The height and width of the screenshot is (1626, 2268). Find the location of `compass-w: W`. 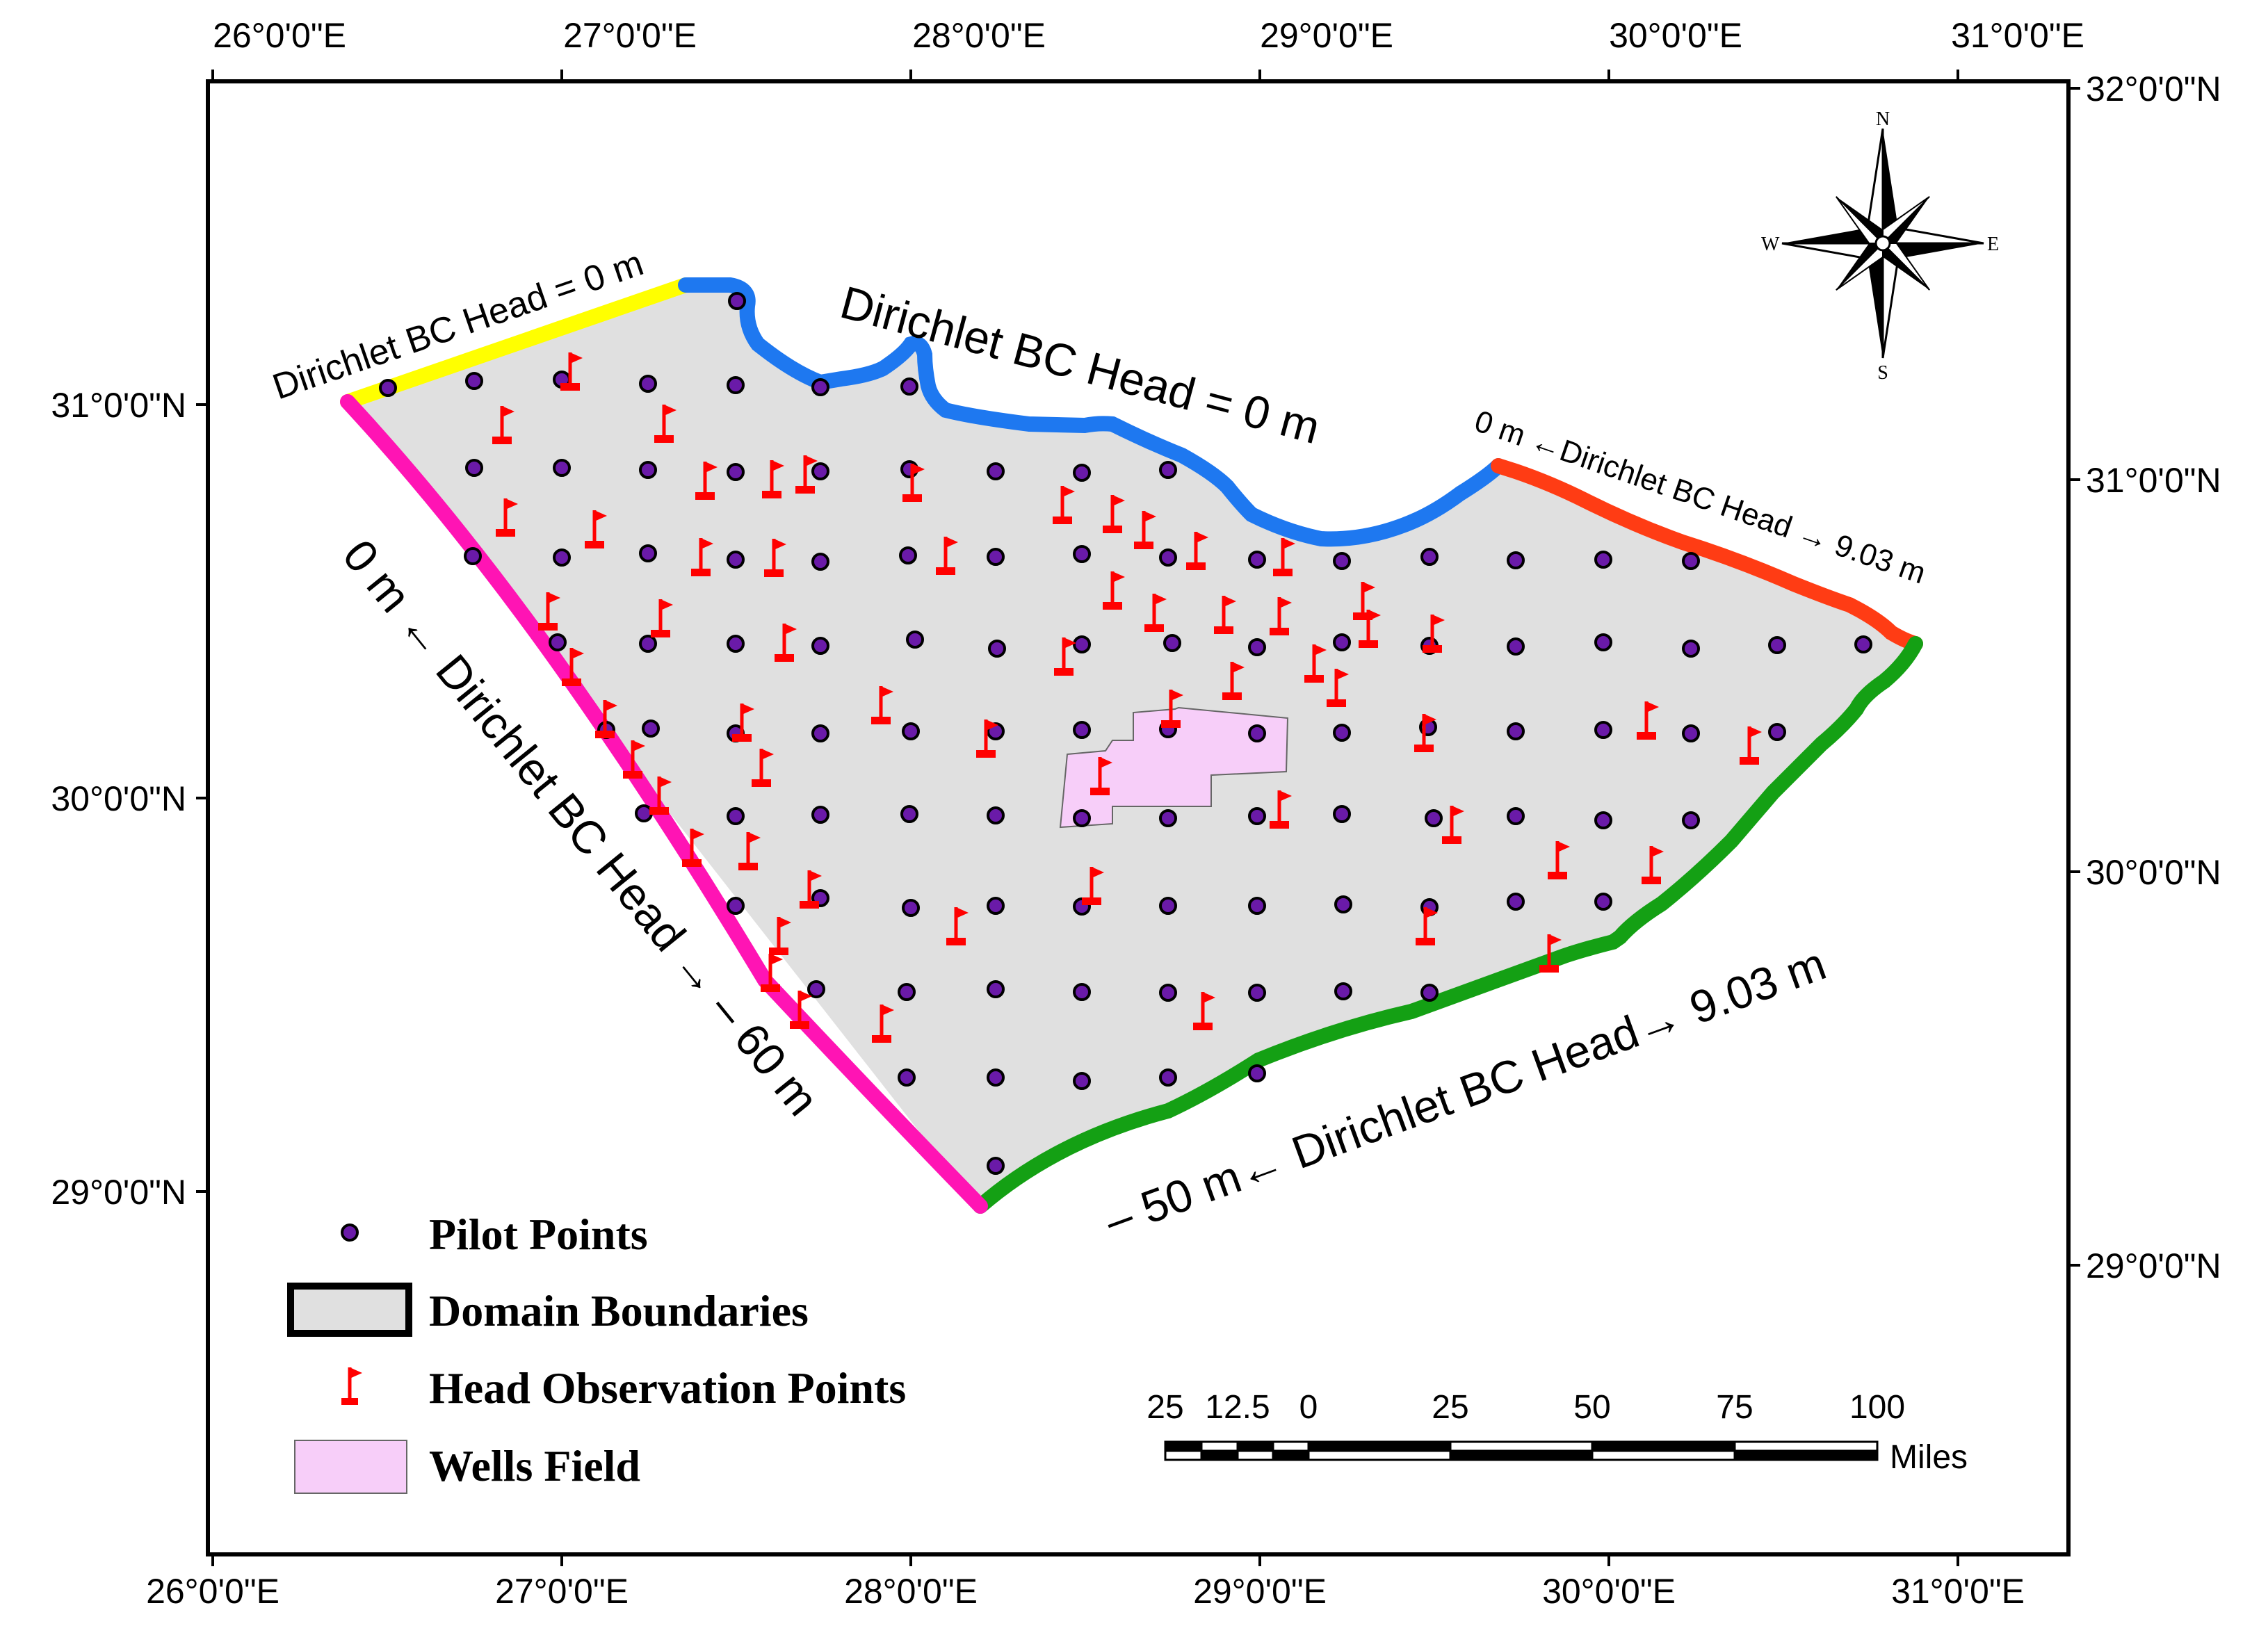

compass-w: W is located at coordinates (1770, 244).